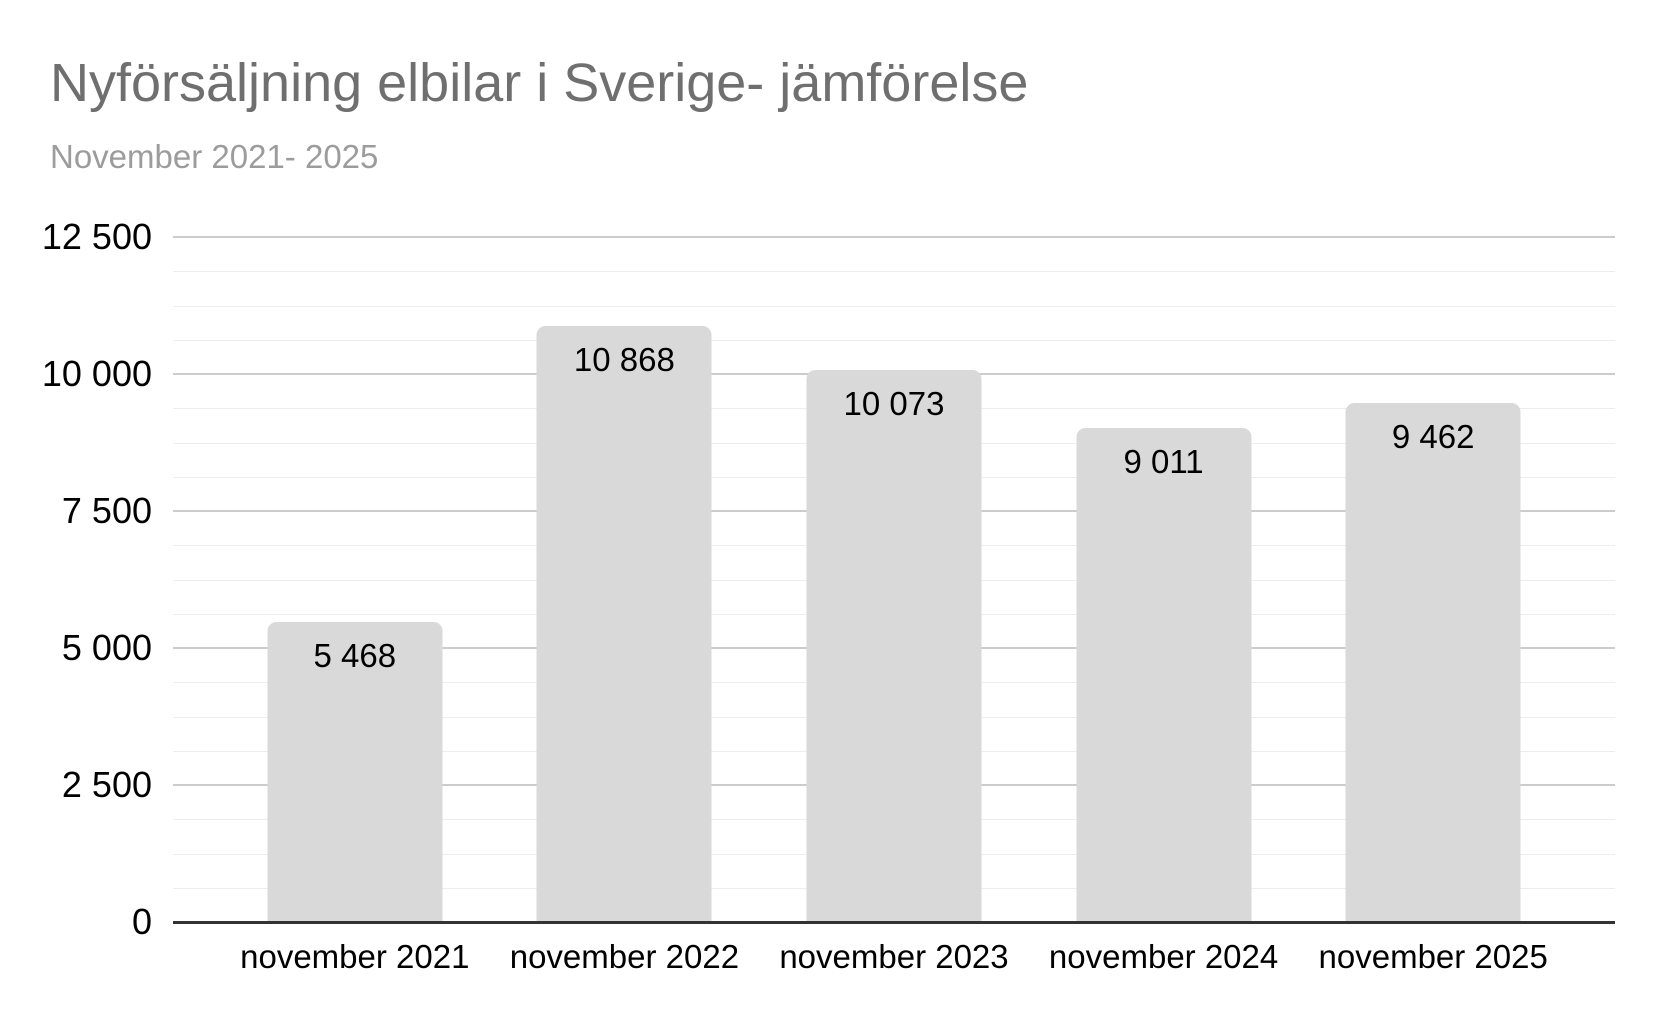 The width and height of the screenshot is (1666, 1030). I want to click on bar-value-label: 9 011, so click(1163, 462).